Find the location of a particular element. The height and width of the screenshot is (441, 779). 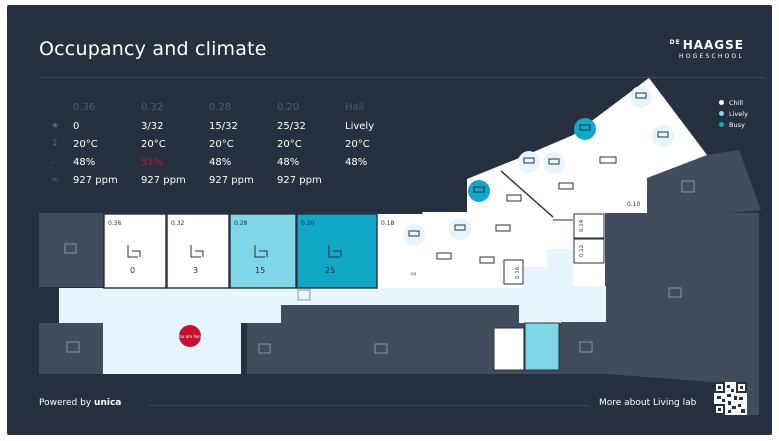

chair-icons is located at coordinates (234, 251).